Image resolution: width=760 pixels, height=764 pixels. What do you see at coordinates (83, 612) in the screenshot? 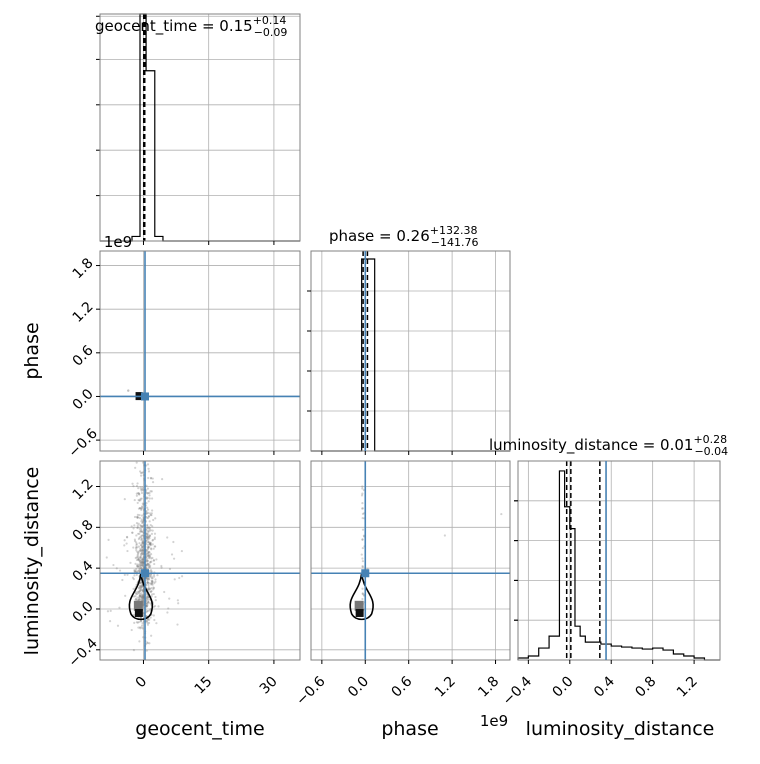
I see `tick-label-y-luminosity_distance-1: 0.0` at bounding box center [83, 612].